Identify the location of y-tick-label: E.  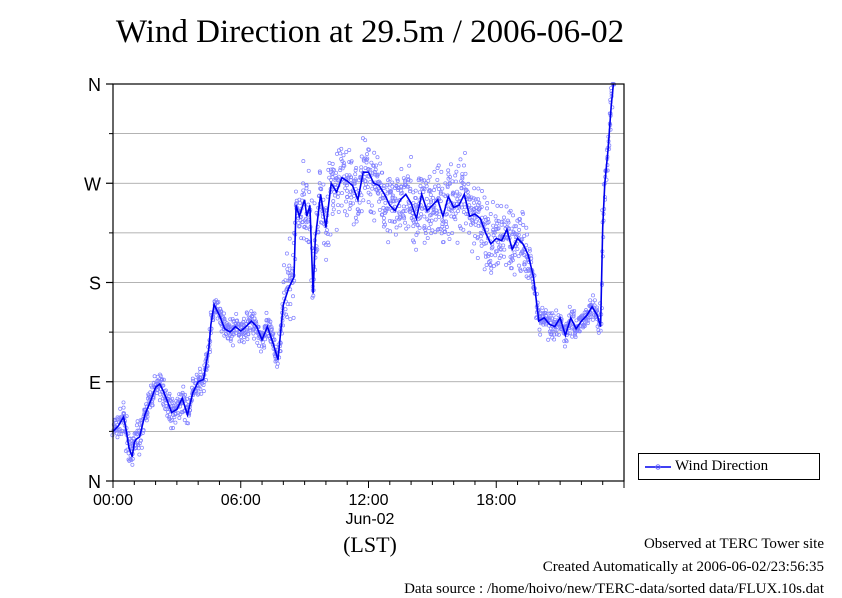
(95, 383).